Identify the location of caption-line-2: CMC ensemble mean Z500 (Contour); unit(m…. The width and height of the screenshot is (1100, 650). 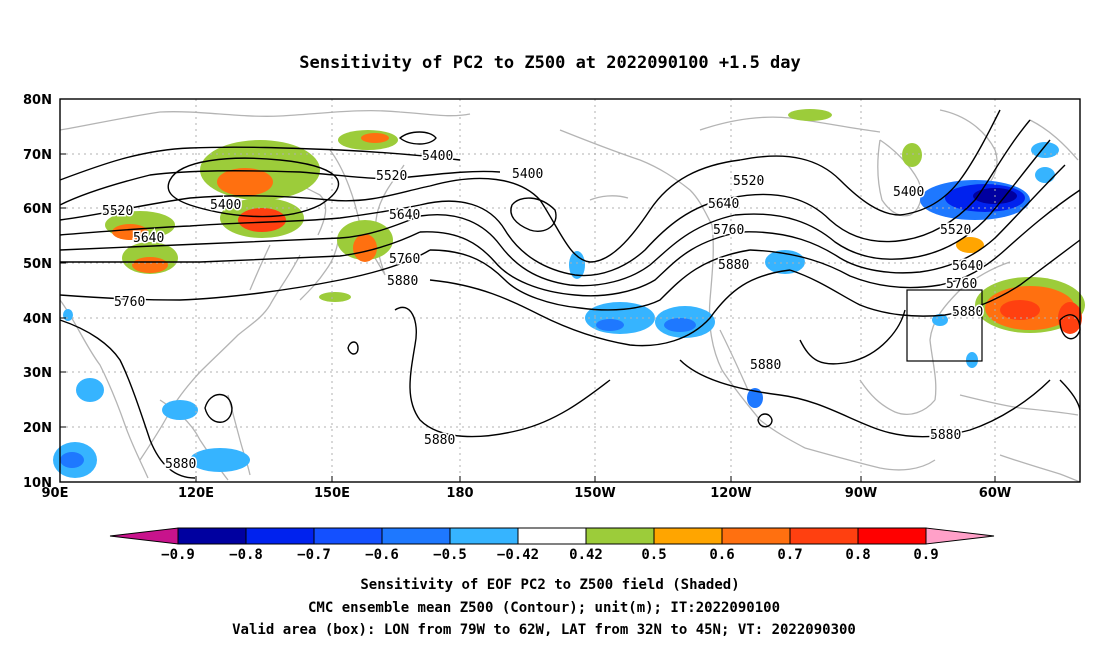
(544, 608).